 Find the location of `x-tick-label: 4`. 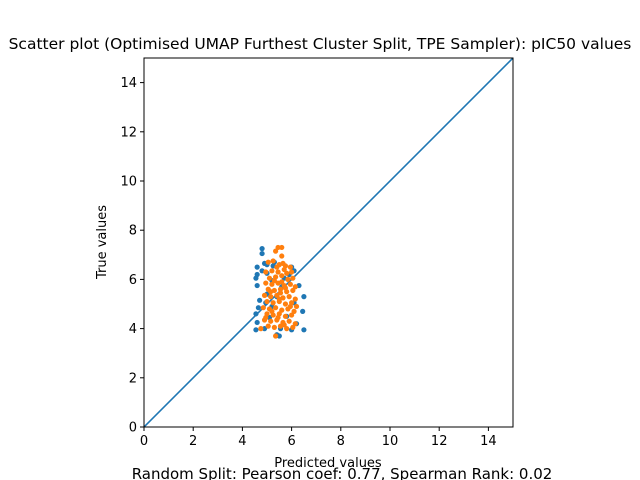

x-tick-label: 4 is located at coordinates (242, 441).